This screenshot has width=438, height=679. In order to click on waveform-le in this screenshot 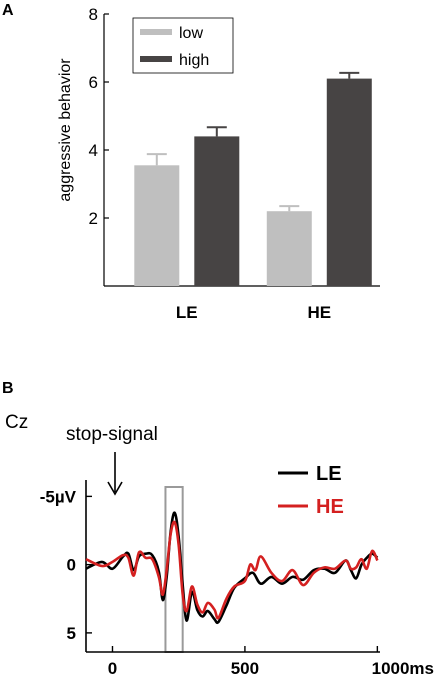, I will do `click(232, 568)`.